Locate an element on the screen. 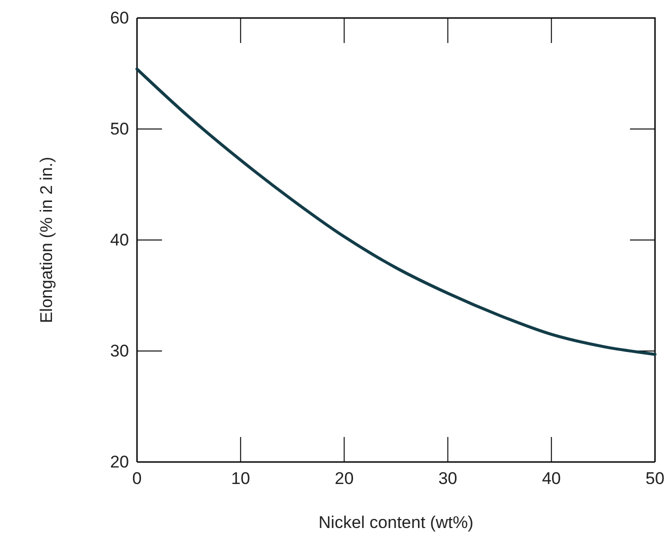 This screenshot has height=542, width=670. y-tick-label: 20 is located at coordinates (119, 462).